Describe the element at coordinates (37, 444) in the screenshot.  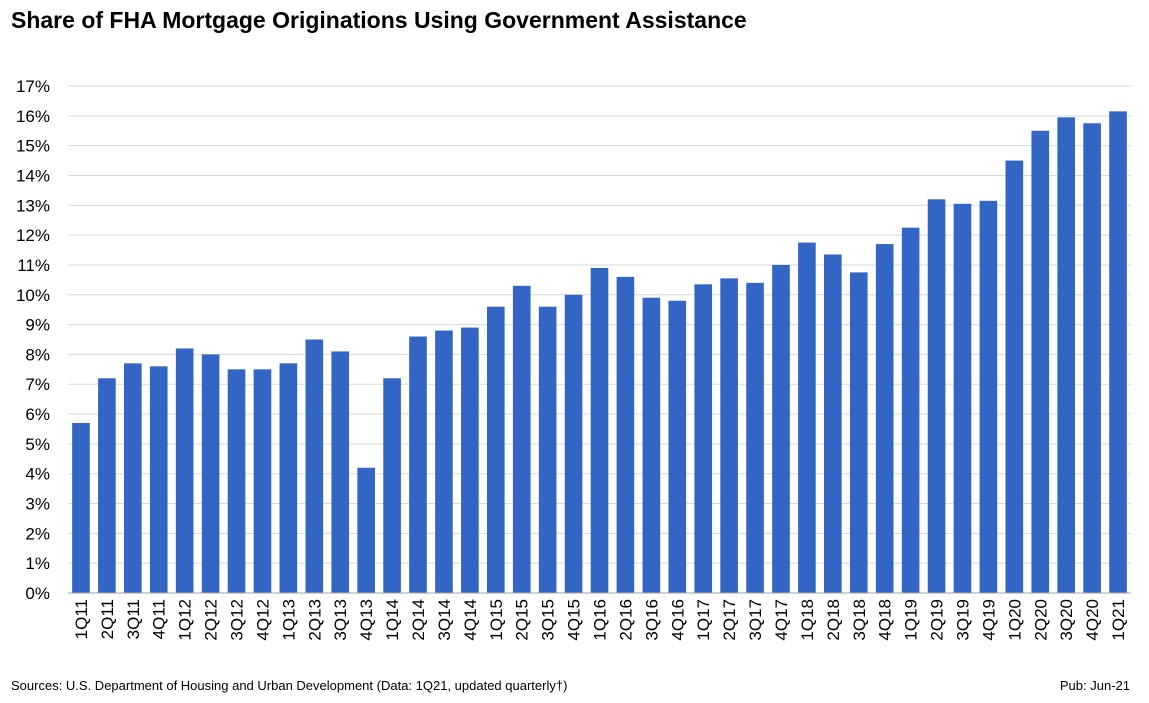
I see `y-tick-label: 5%` at that location.